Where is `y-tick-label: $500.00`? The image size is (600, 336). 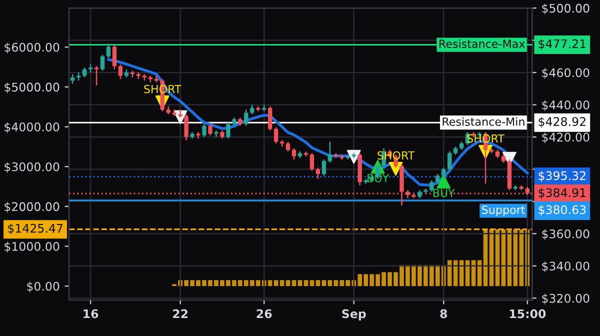
y-tick-label: $500.00 is located at coordinates (566, 9).